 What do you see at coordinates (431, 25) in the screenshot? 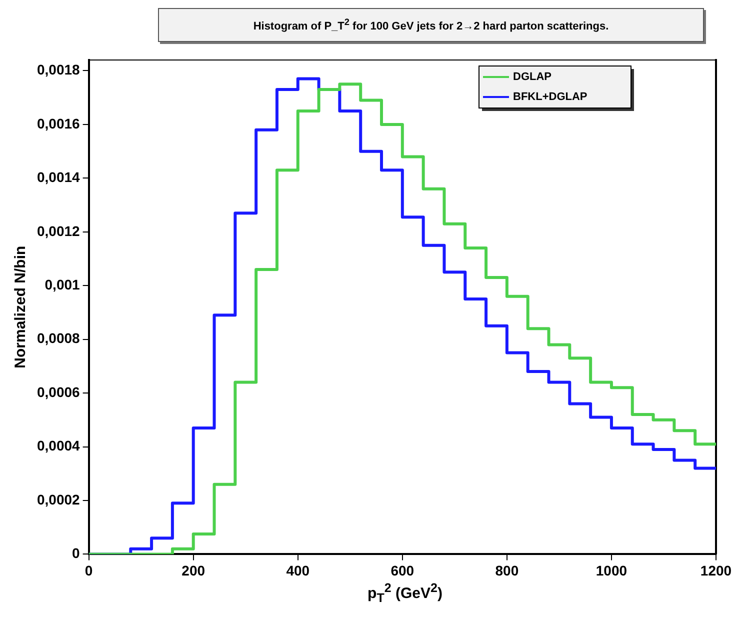
I see `chart-title: Histogram of P_T$^{2}$ for 100 GeV jets for 2→2 hard parton scatterings.` at bounding box center [431, 25].